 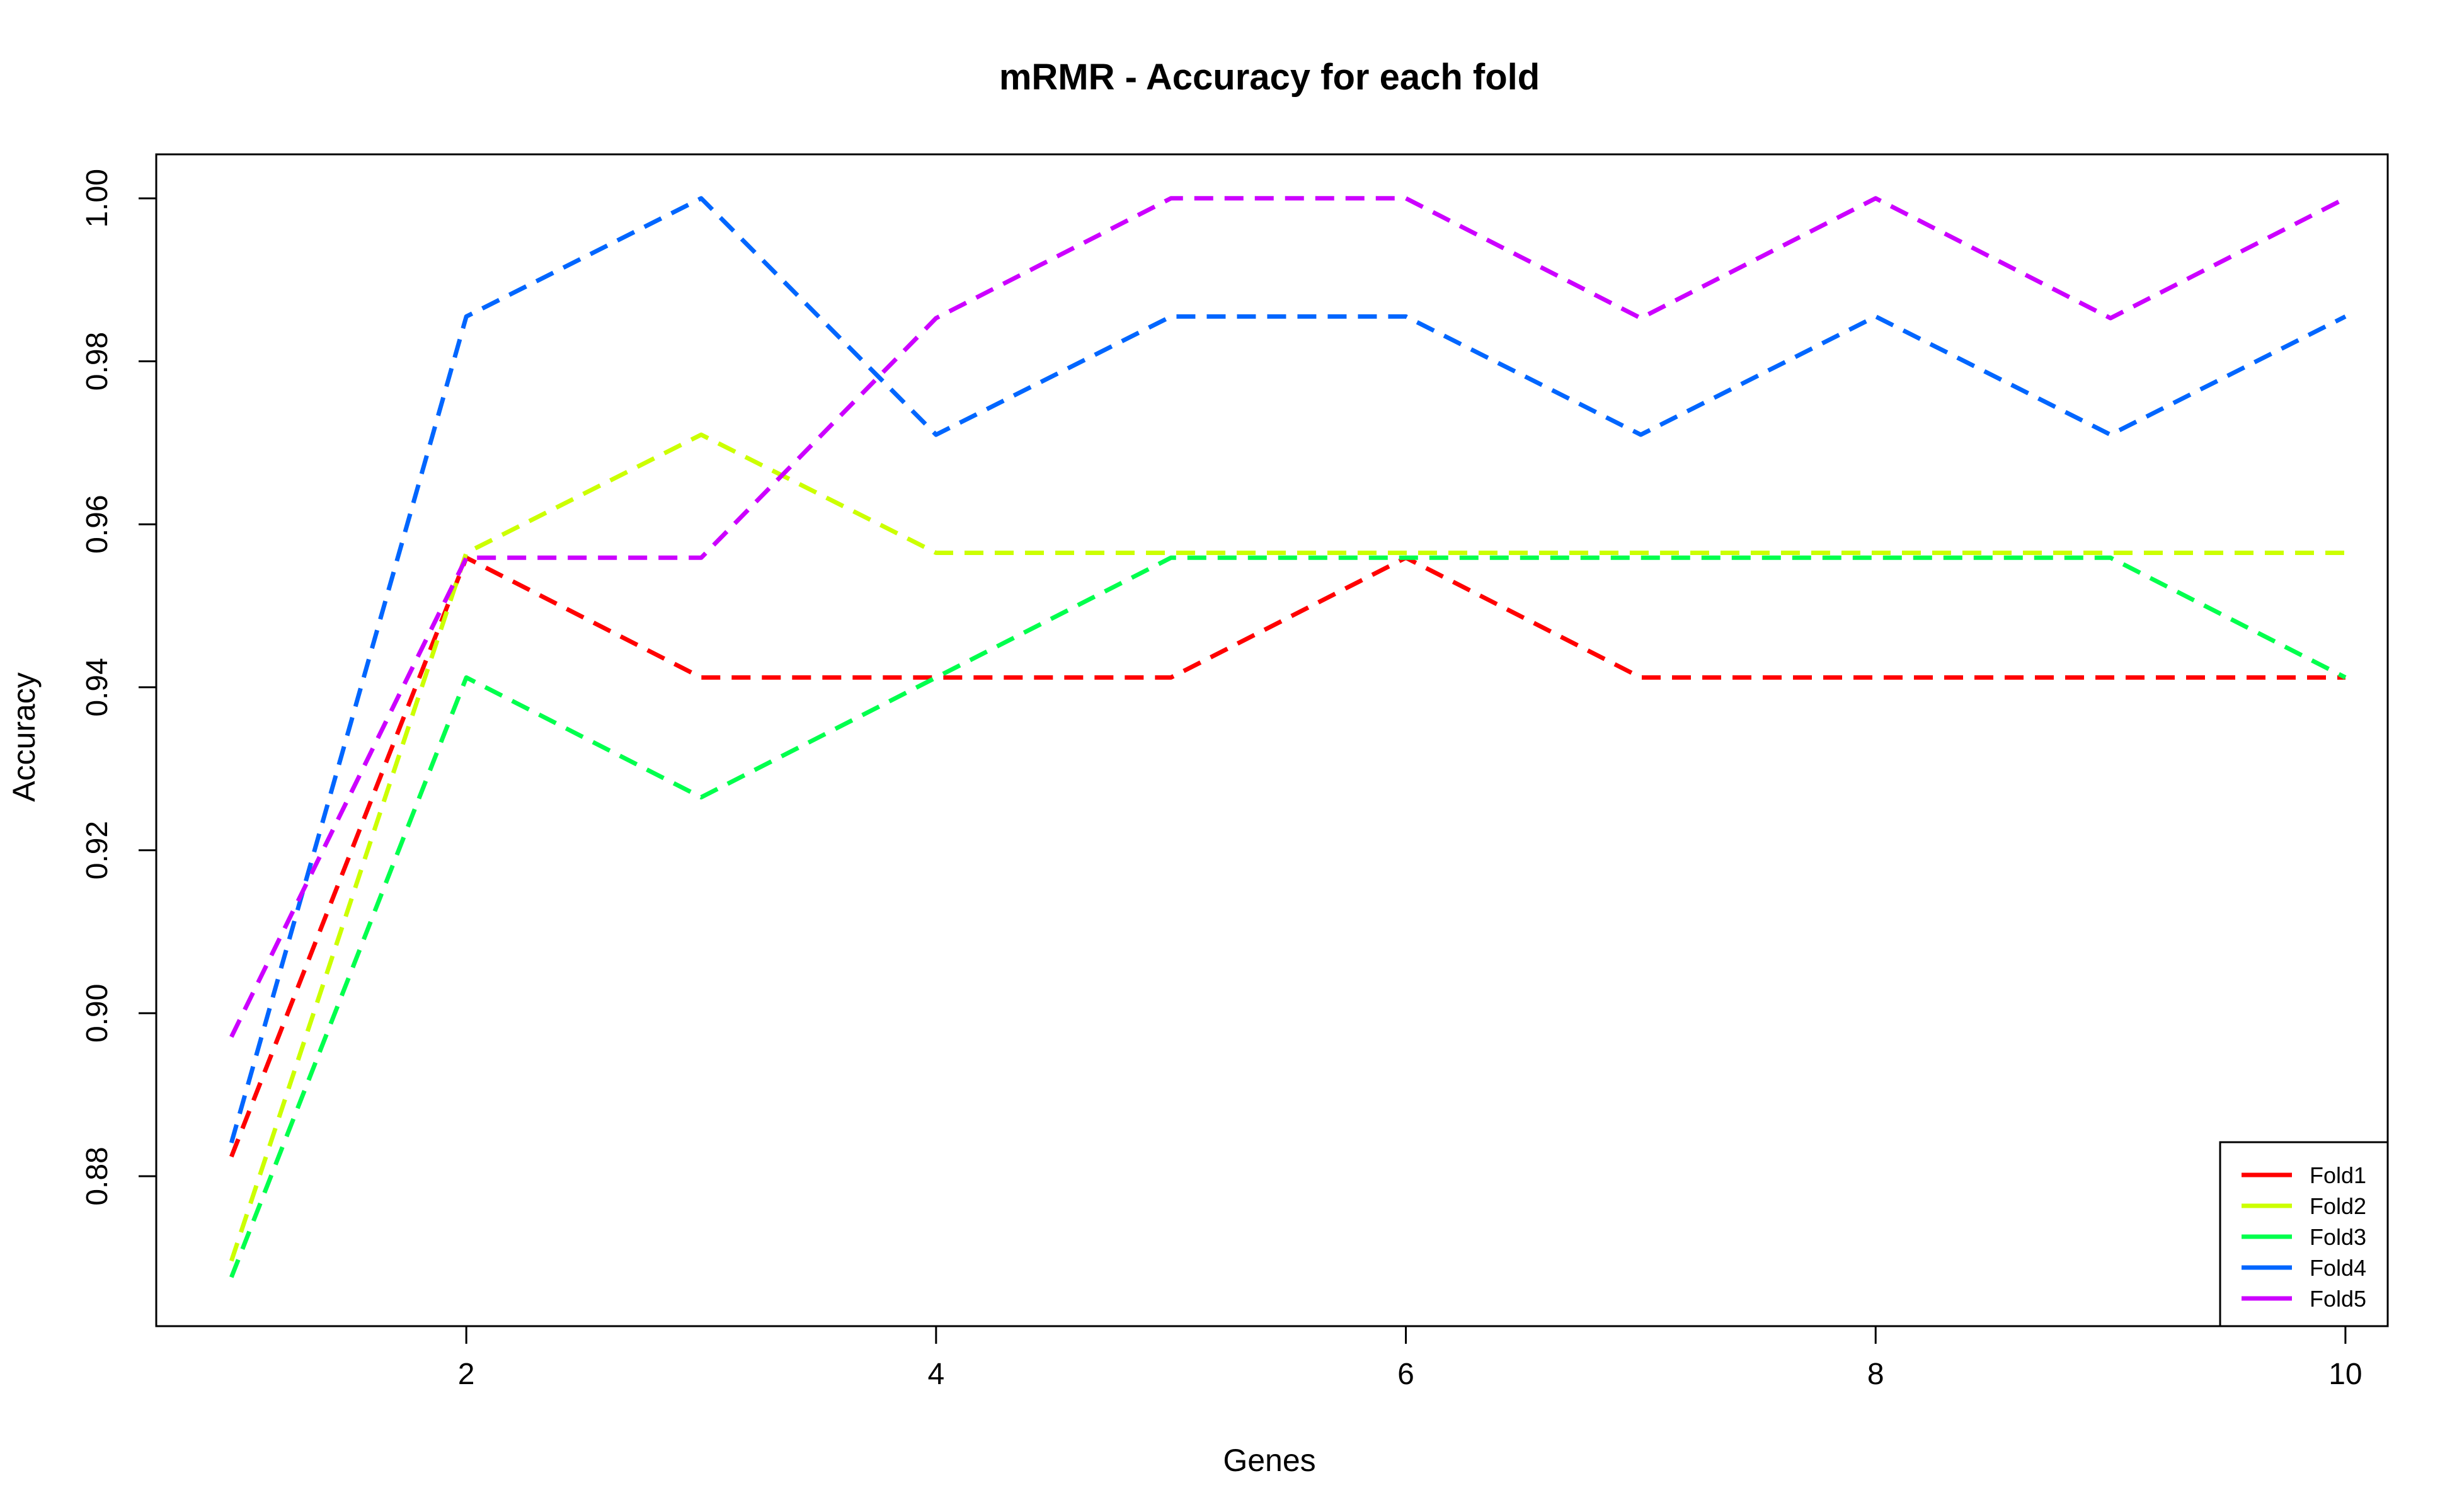 I want to click on x-axis-label: Genes, so click(x=1269, y=1460).